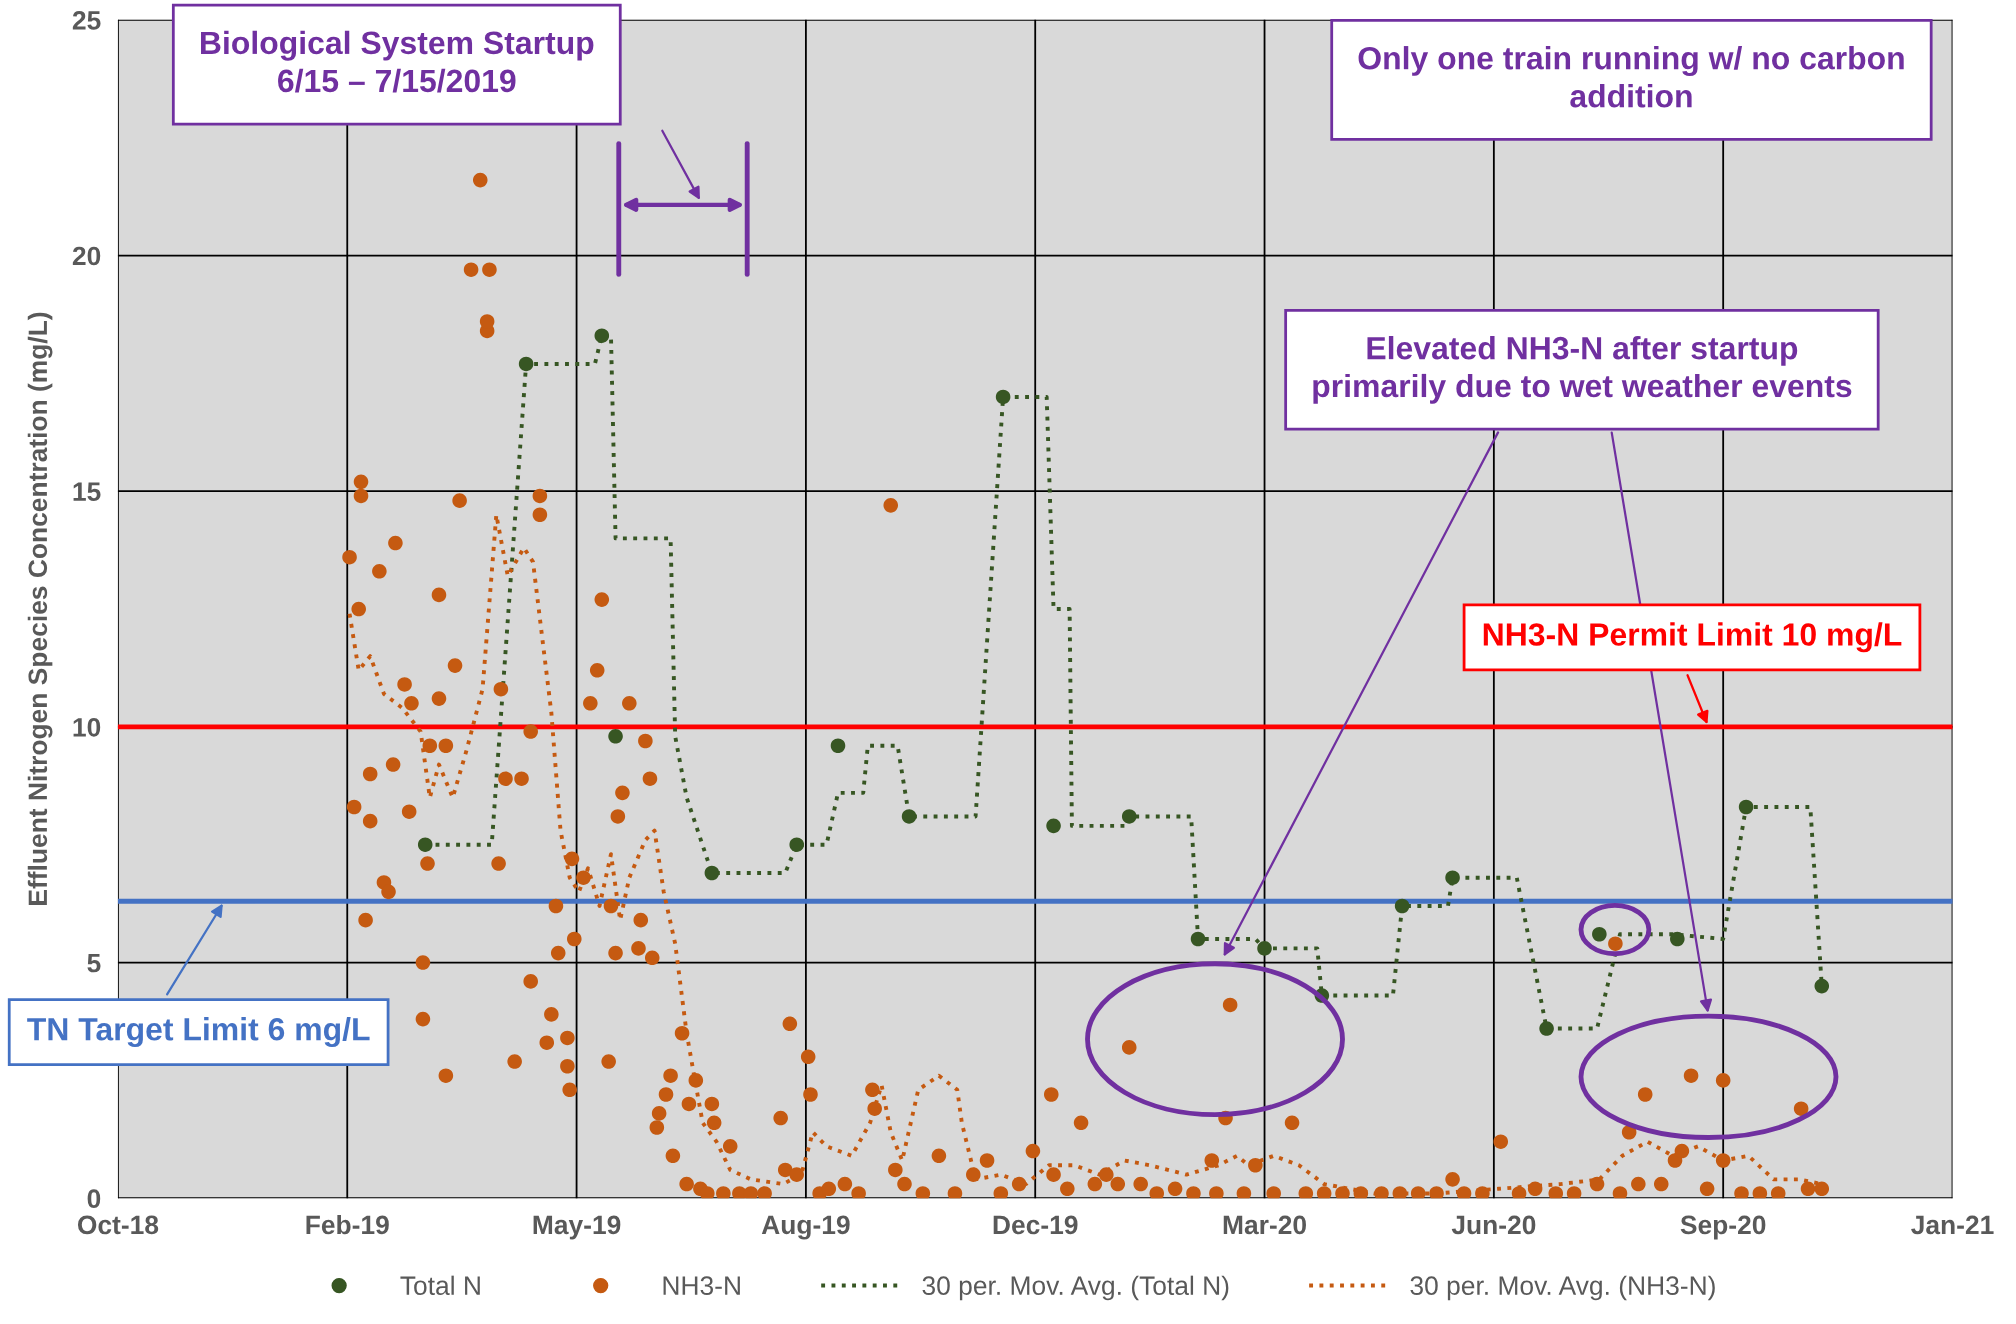  What do you see at coordinates (397, 61) in the screenshot?
I see `annotation: Biological System Startup 6/15 – 7/15/2019` at bounding box center [397, 61].